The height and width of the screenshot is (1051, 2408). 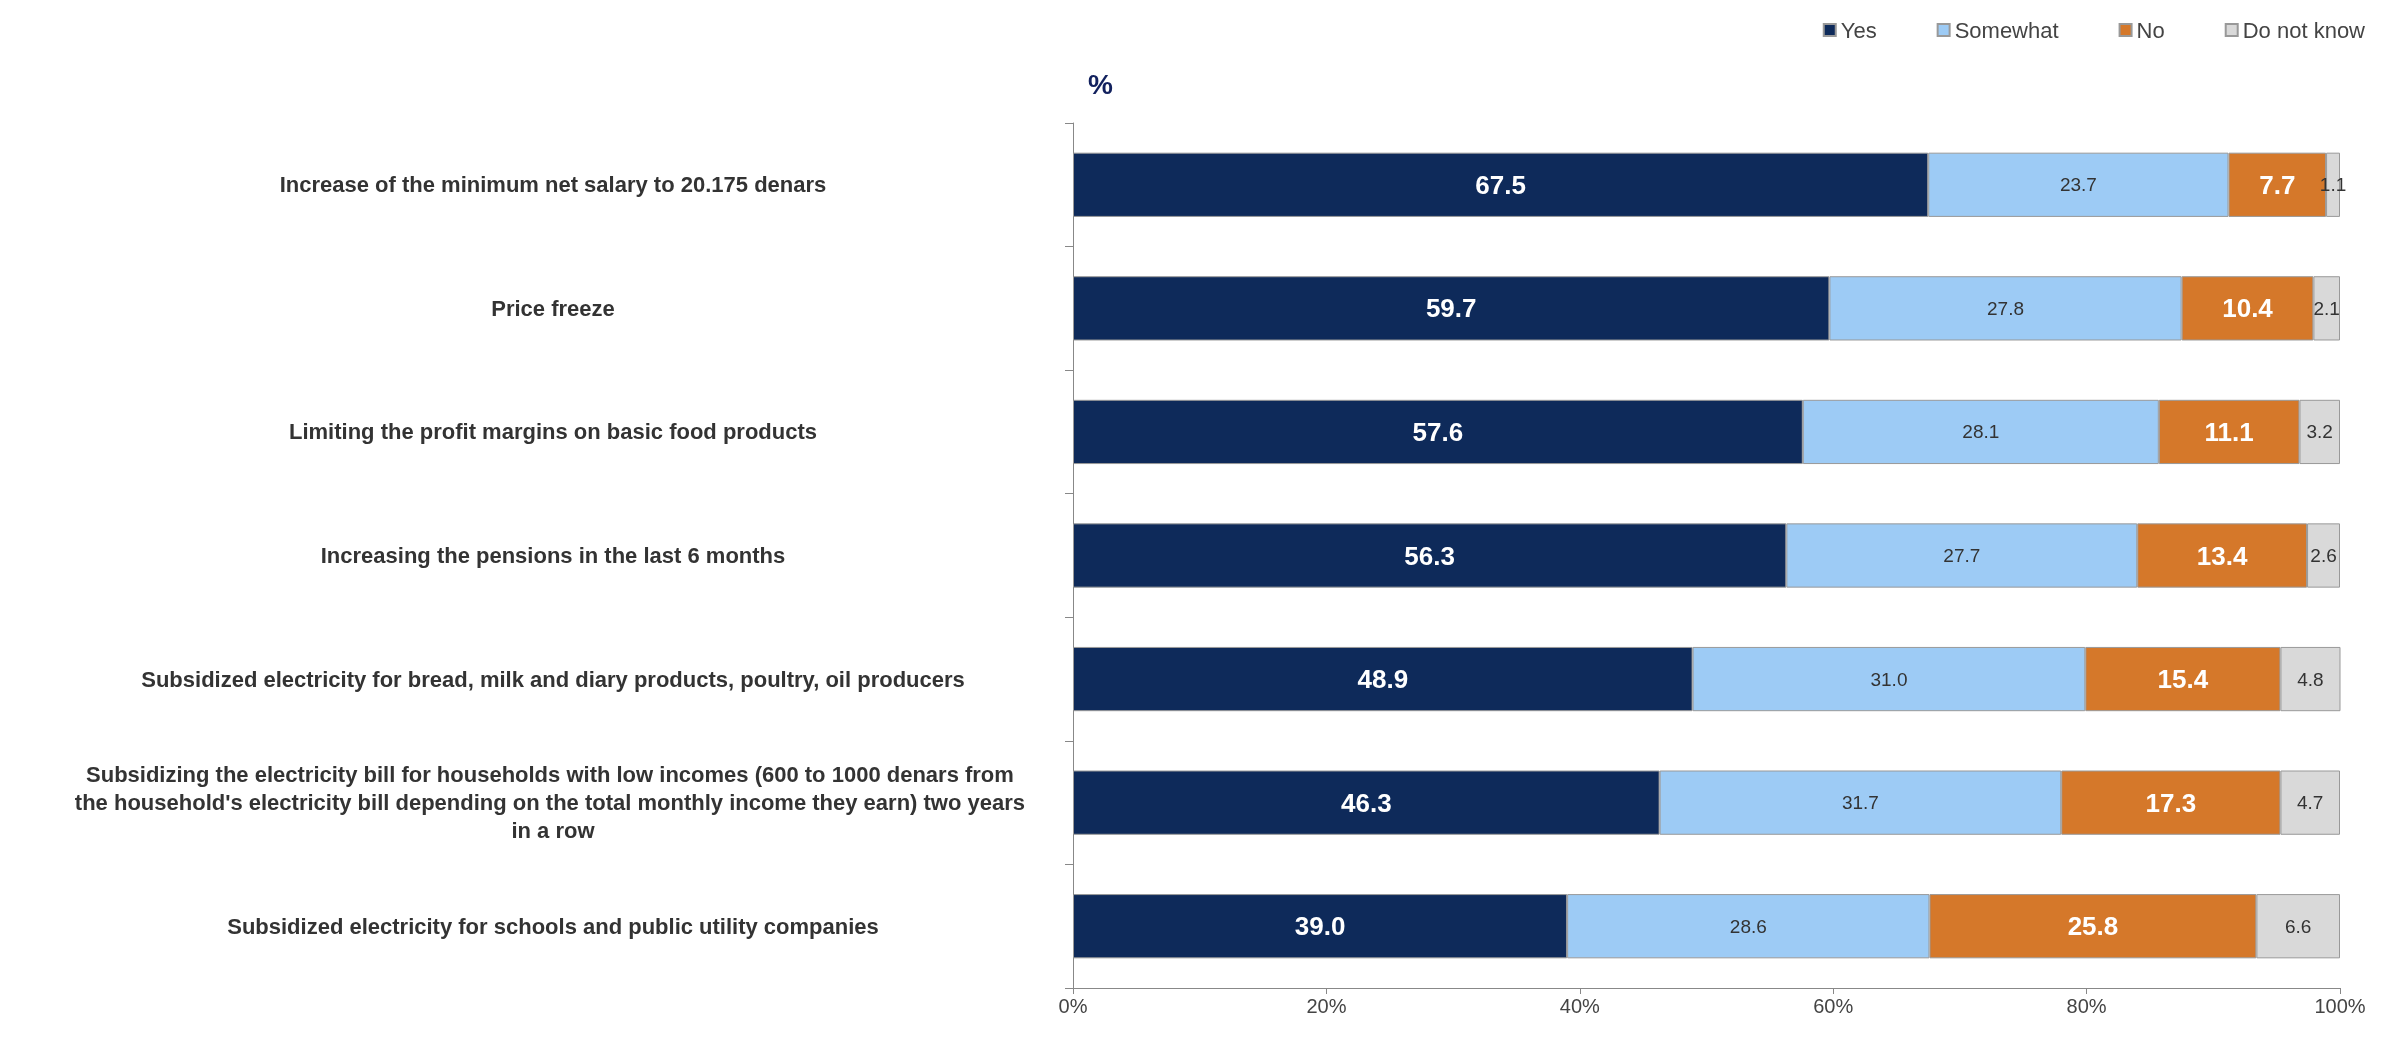 I want to click on y-tick-label: Subsidizing the electricity bill for households with low incomes (600 to 1000 denars from the household's electricity bill depending on the total monthly income they earn) two years in a row, so click(x=553, y=803).